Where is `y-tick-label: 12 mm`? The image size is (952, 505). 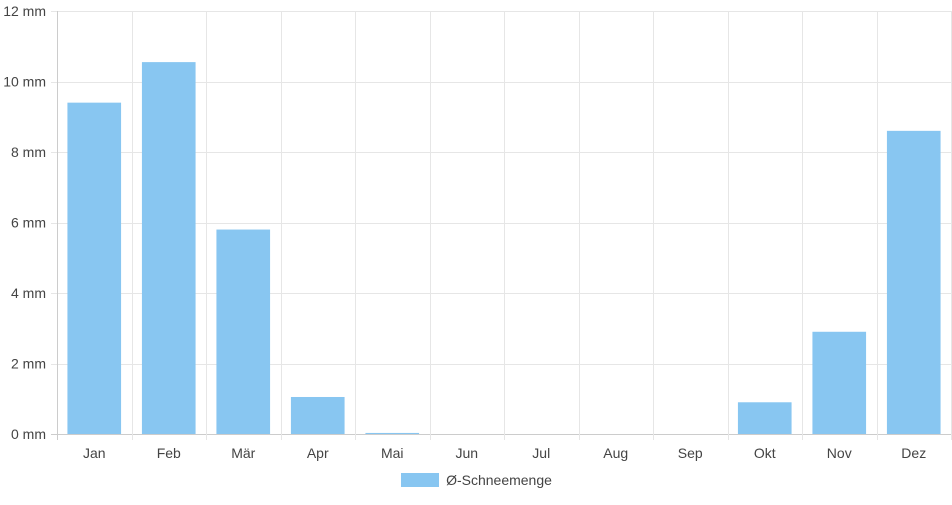
y-tick-label: 12 mm is located at coordinates (24, 11).